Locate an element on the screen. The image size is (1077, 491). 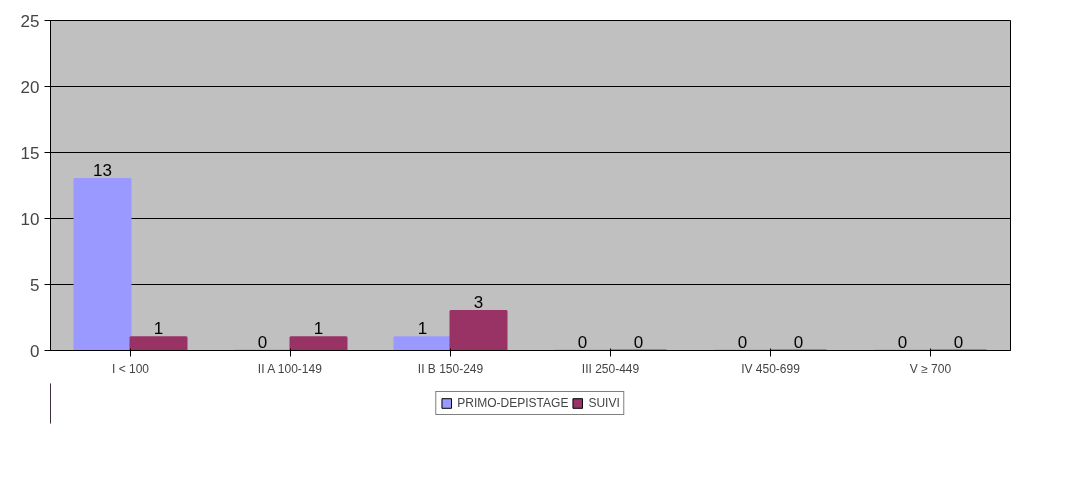
x-tick-label: I < 100 is located at coordinates (130, 368).